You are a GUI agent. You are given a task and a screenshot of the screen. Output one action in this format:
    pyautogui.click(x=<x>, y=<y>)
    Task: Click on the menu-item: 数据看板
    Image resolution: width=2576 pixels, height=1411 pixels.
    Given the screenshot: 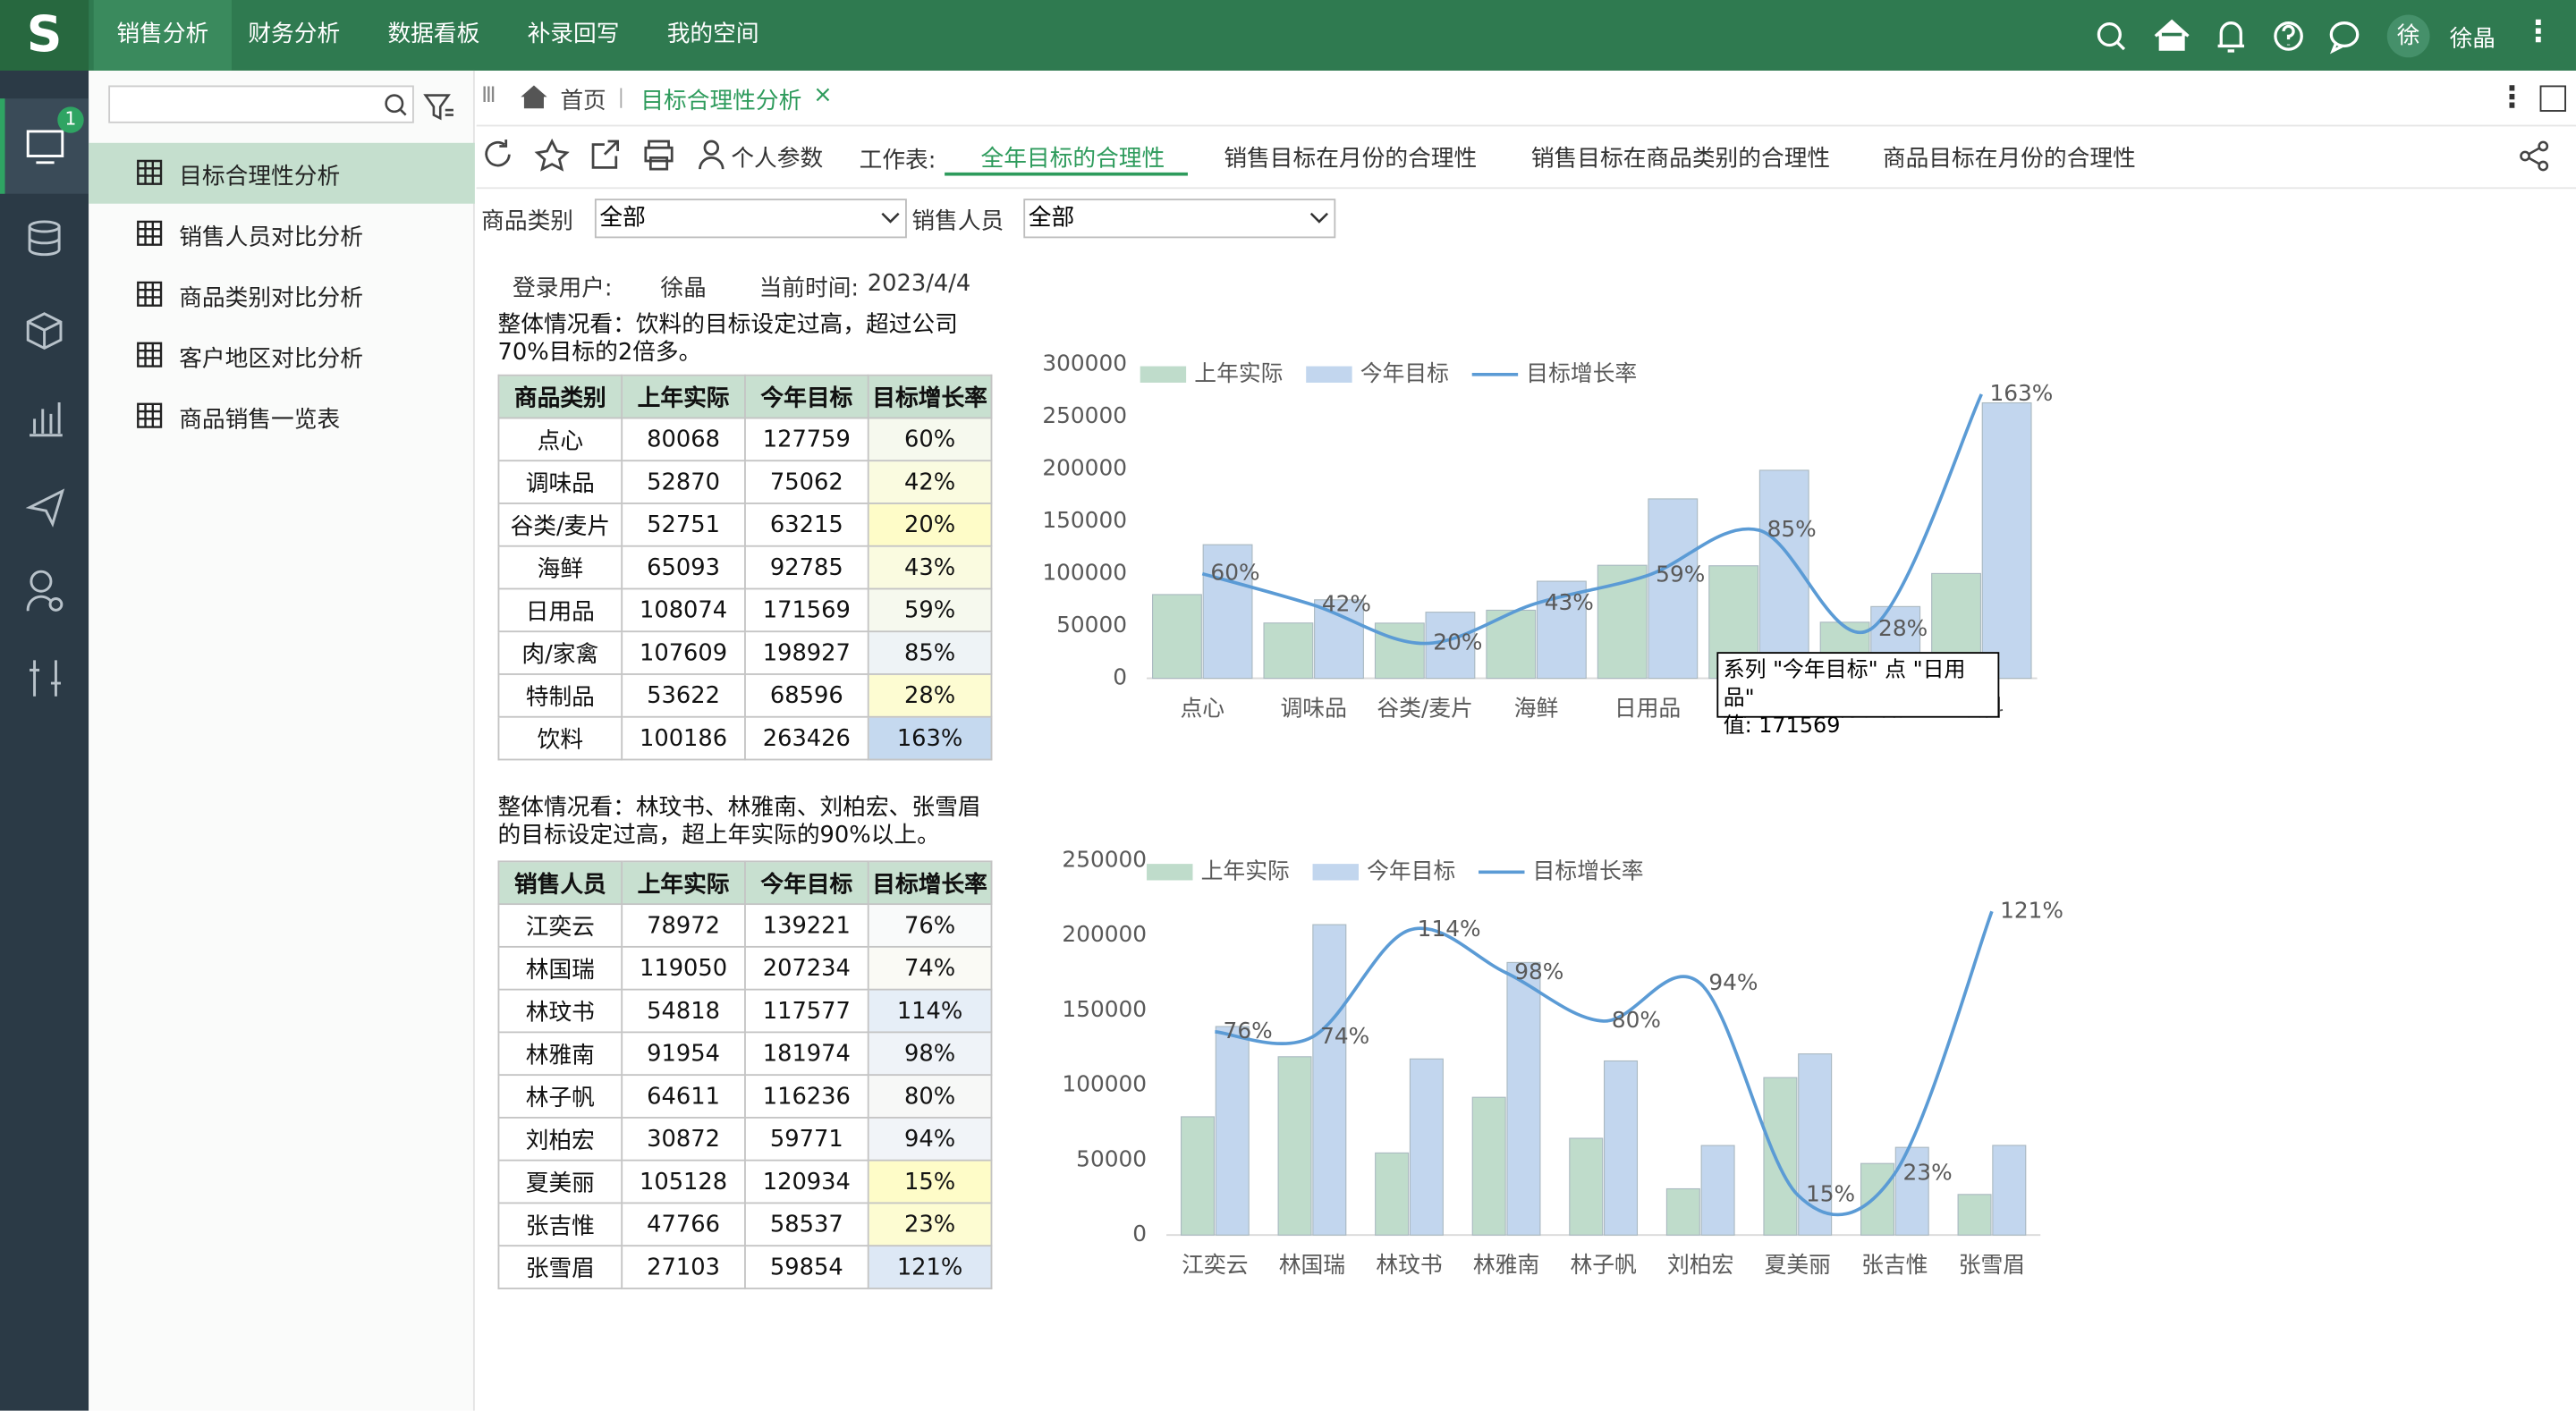 What is the action you would take?
    pyautogui.click(x=433, y=34)
    